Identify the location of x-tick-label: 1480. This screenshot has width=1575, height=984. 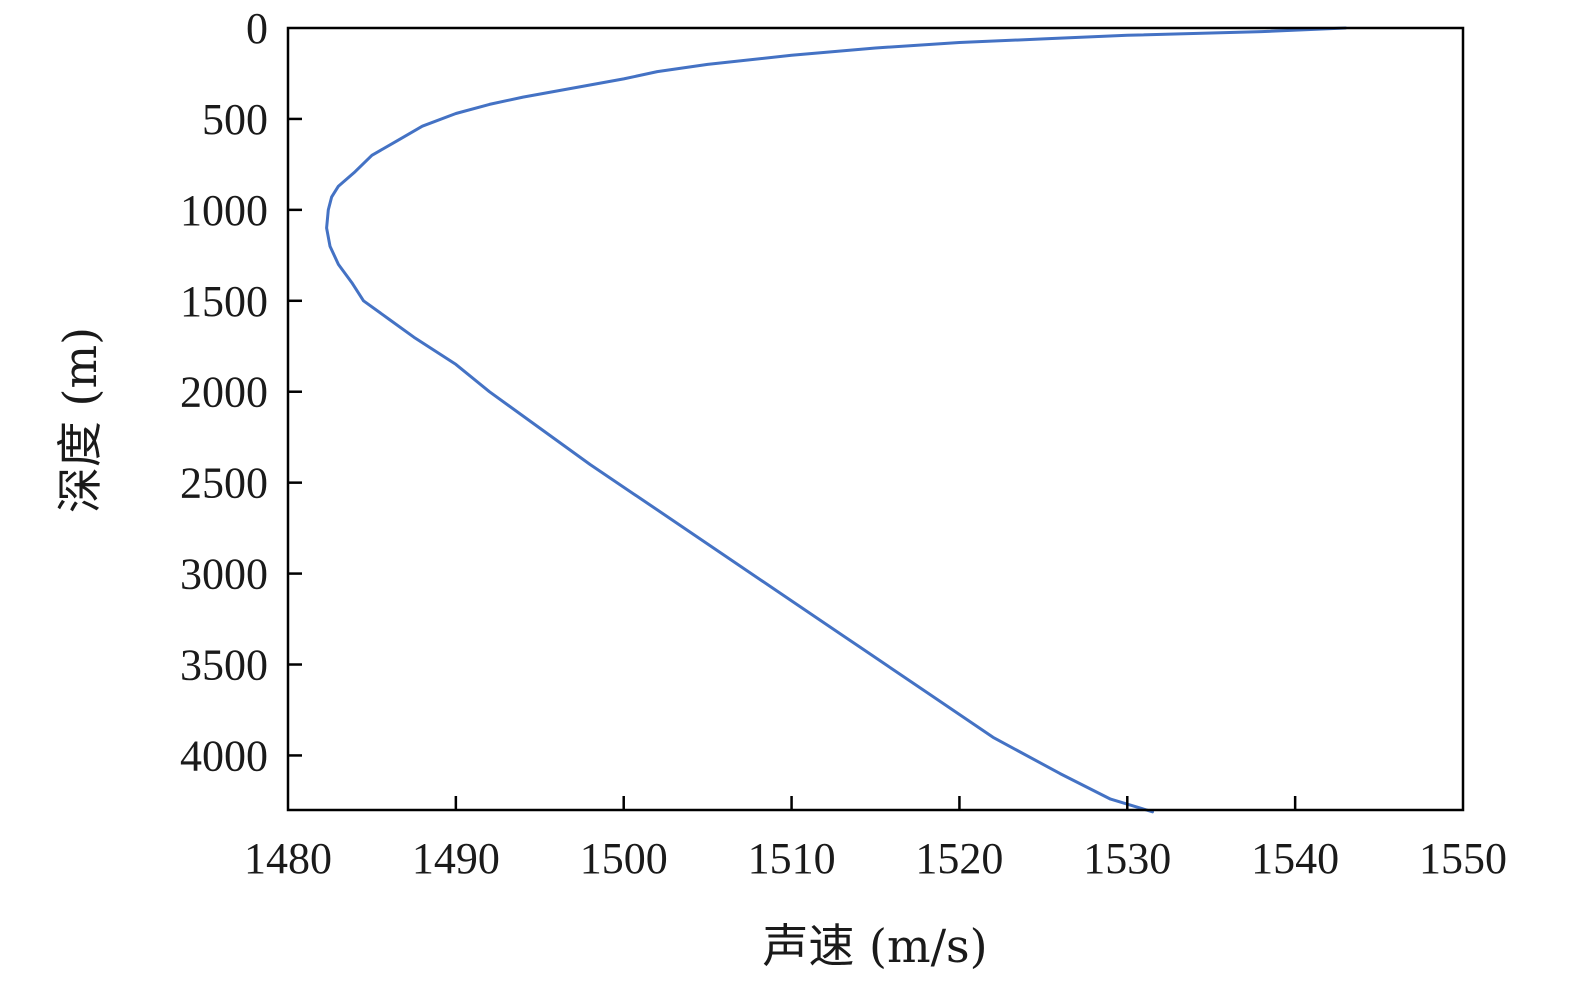
(288, 858).